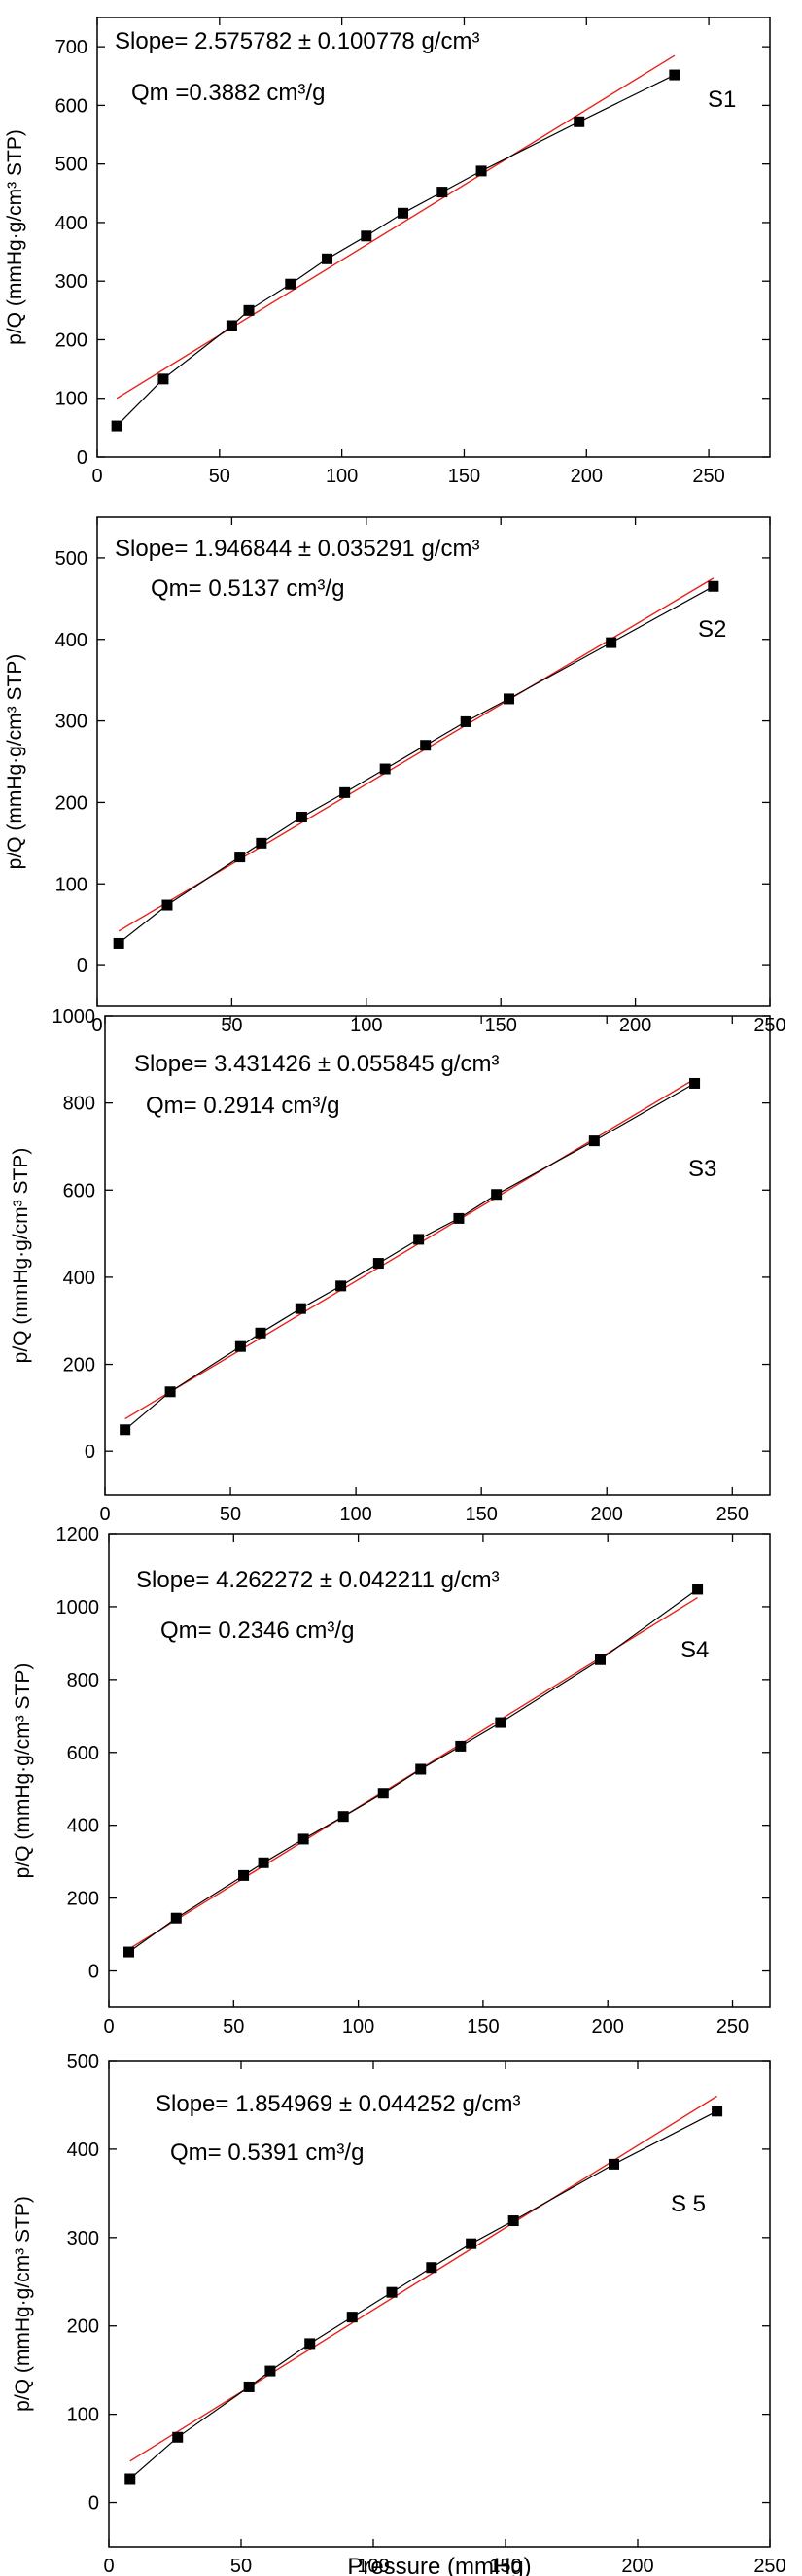 The width and height of the screenshot is (802, 2576). I want to click on slope-annotation: Slope= 1.854969 ± 0.044252 g/cm³, so click(338, 2104).